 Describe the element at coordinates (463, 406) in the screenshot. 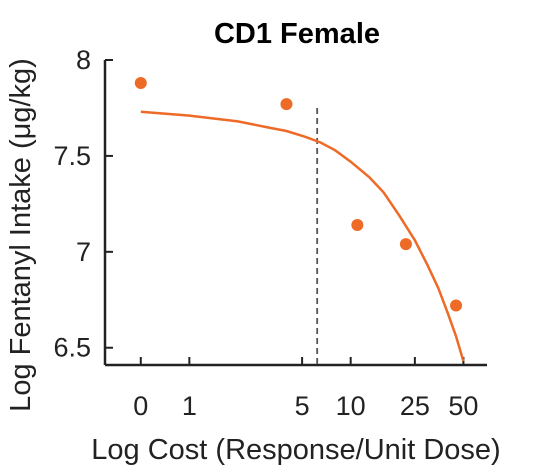

I see `x-tick-label: 50` at that location.